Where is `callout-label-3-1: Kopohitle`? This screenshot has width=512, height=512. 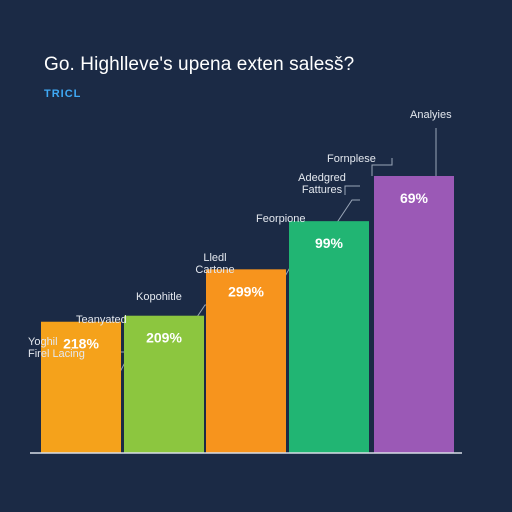 callout-label-3-1: Kopohitle is located at coordinates (159, 297).